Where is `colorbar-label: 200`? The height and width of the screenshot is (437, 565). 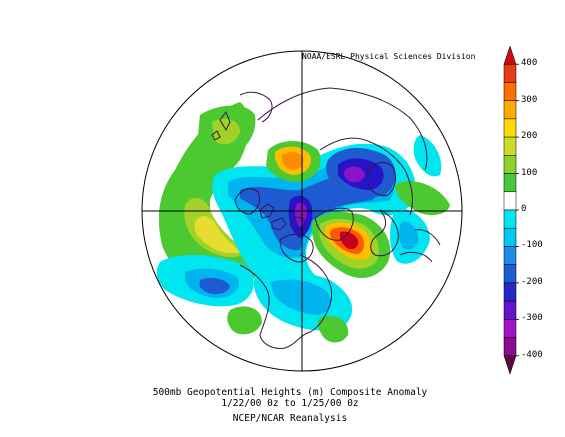 colorbar-label: 200 is located at coordinates (529, 136).